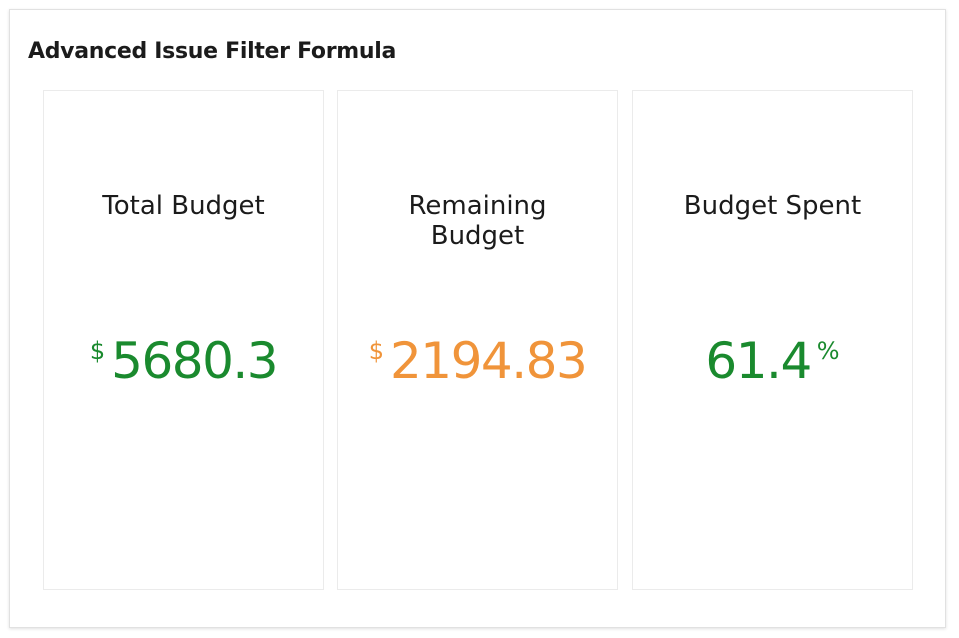  Describe the element at coordinates (772, 206) in the screenshot. I see `card-label: Budget Spent` at that location.